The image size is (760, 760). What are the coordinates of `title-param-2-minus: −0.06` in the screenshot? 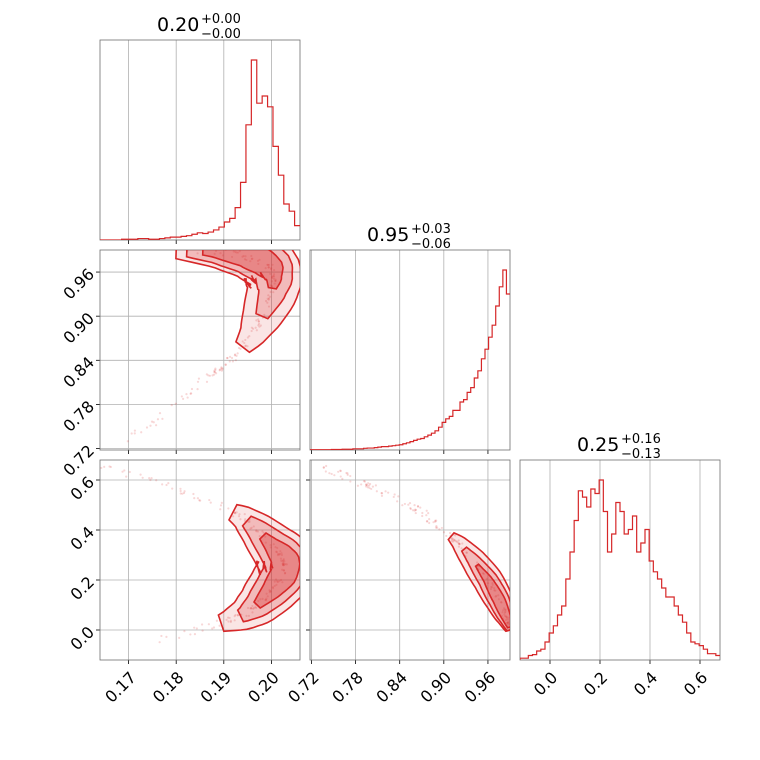 It's located at (431, 244).